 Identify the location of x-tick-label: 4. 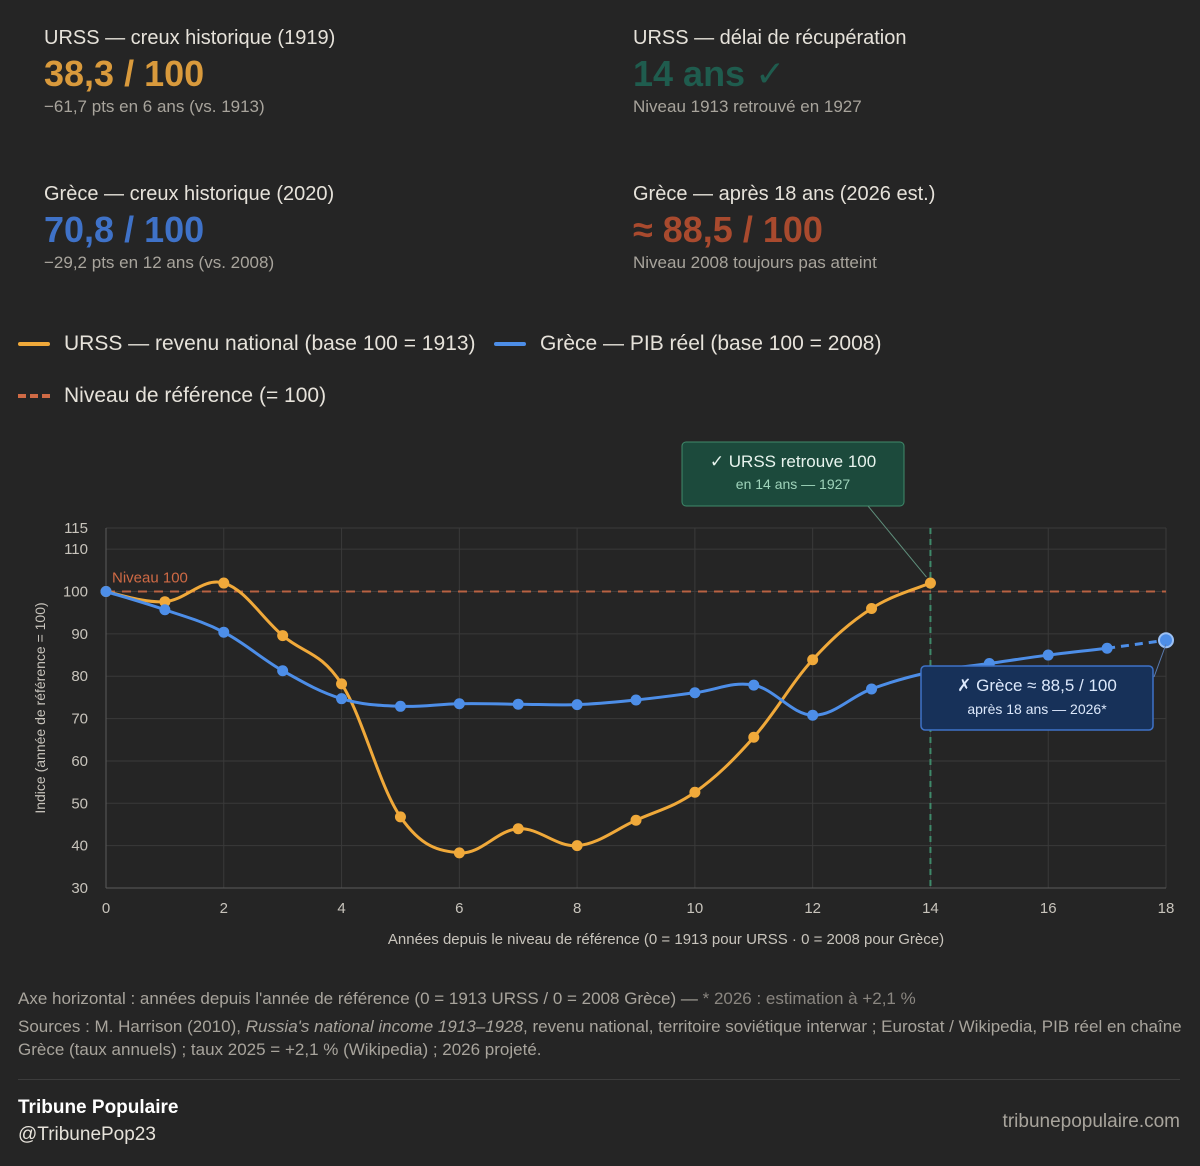
(341, 908).